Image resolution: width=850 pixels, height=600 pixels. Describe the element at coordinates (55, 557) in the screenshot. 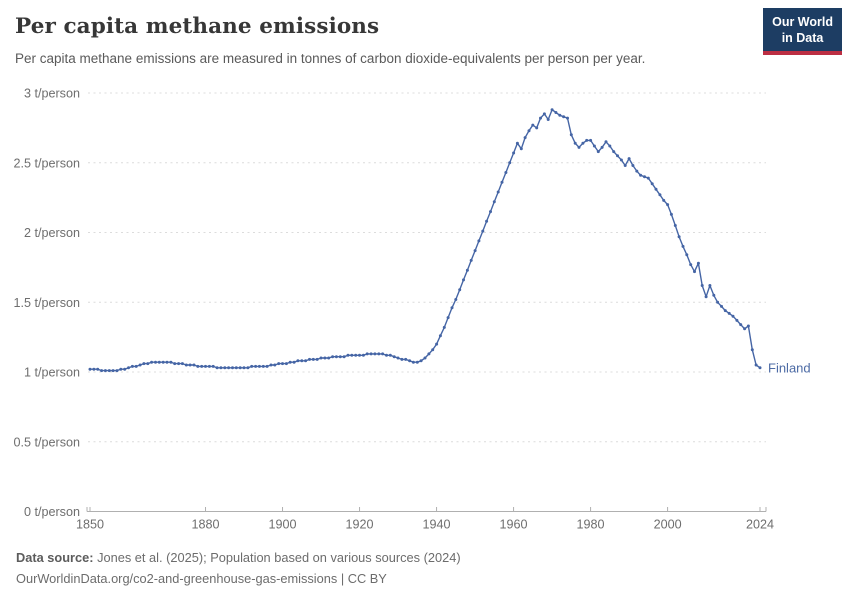

I see `data-source-label: Data source:` at that location.